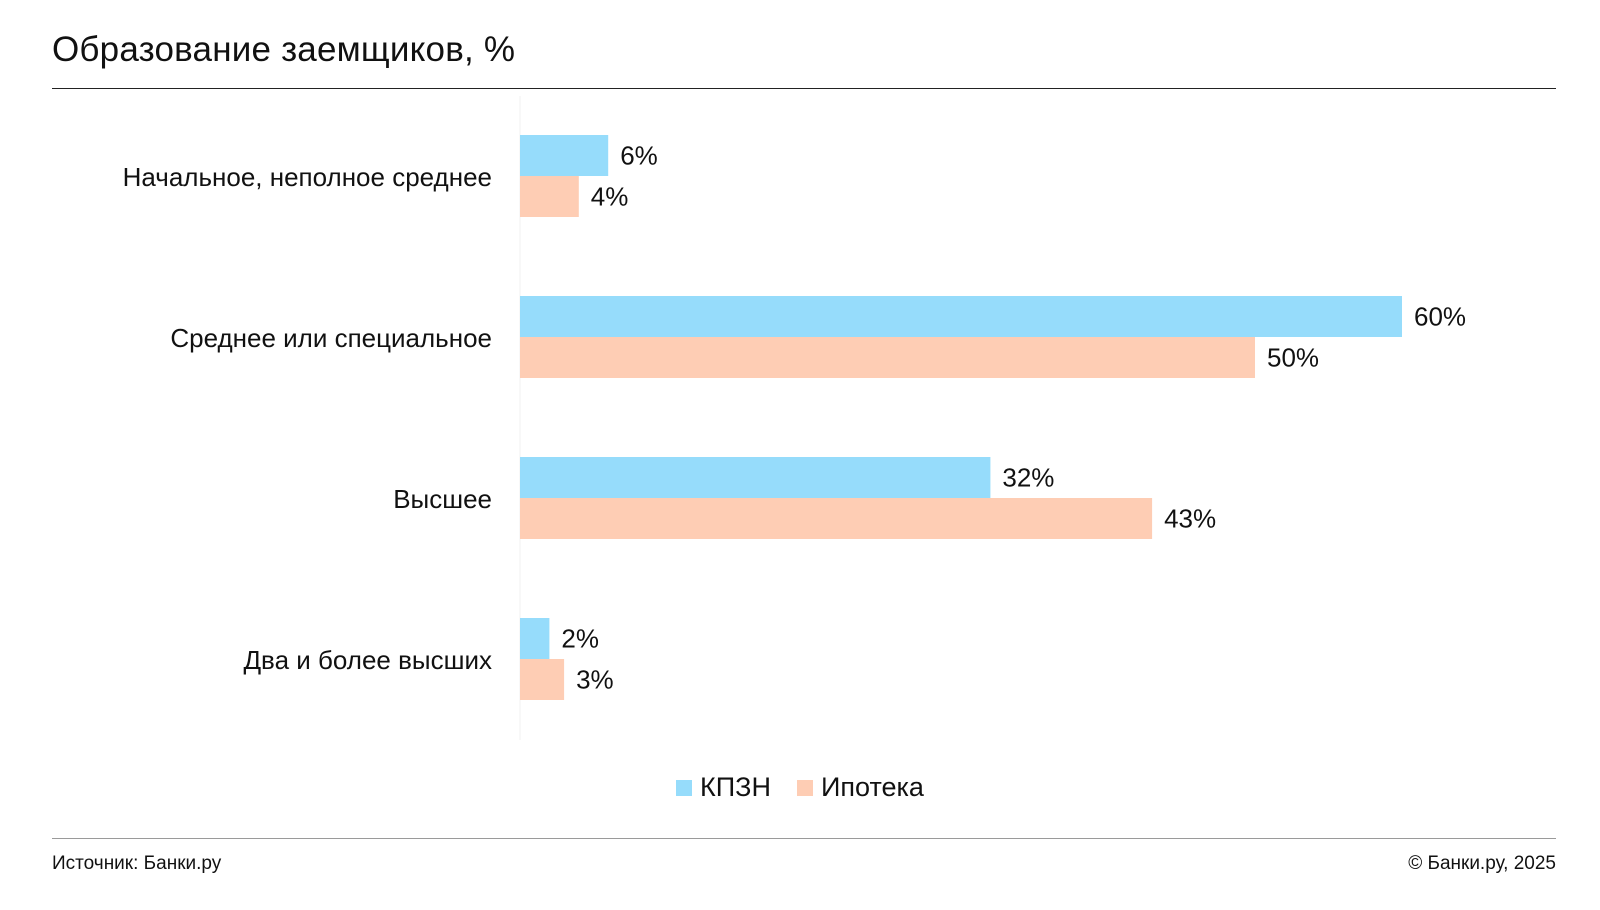  I want to click on chart-title: Образование заемщиков, %, so click(284, 49).